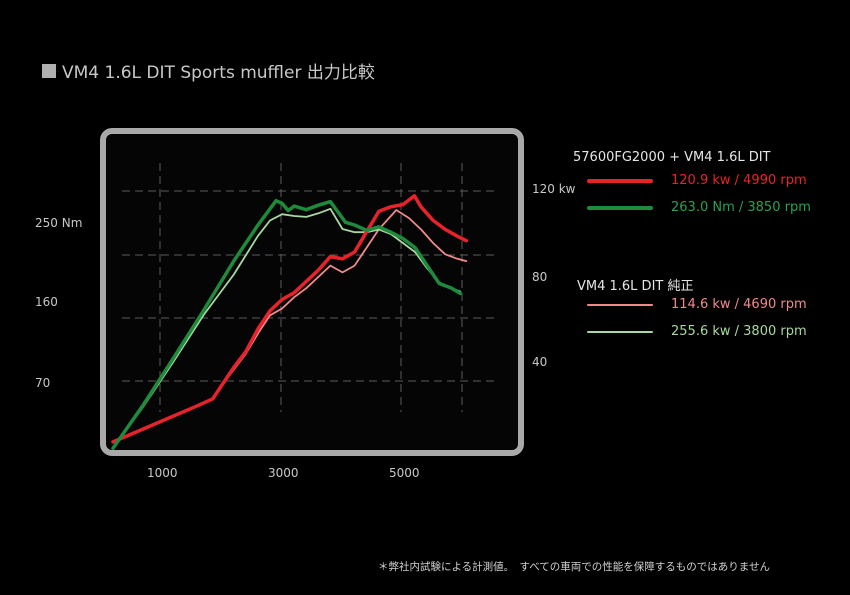 This screenshot has height=595, width=850. I want to click on legend-group1-power: 120.9 kw / 4990 rpm, so click(697, 180).